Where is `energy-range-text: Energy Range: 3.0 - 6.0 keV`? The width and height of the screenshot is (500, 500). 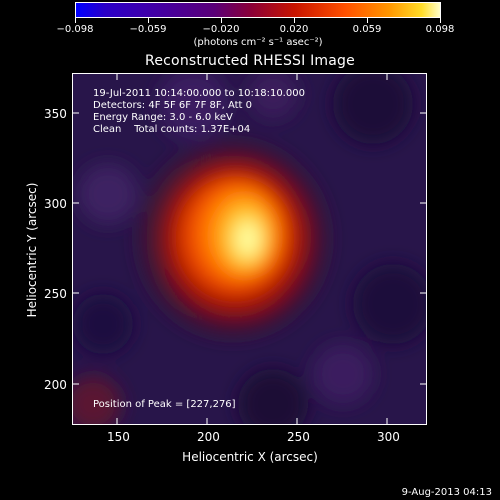 energy-range-text: Energy Range: 3.0 - 6.0 keV is located at coordinates (163, 117).